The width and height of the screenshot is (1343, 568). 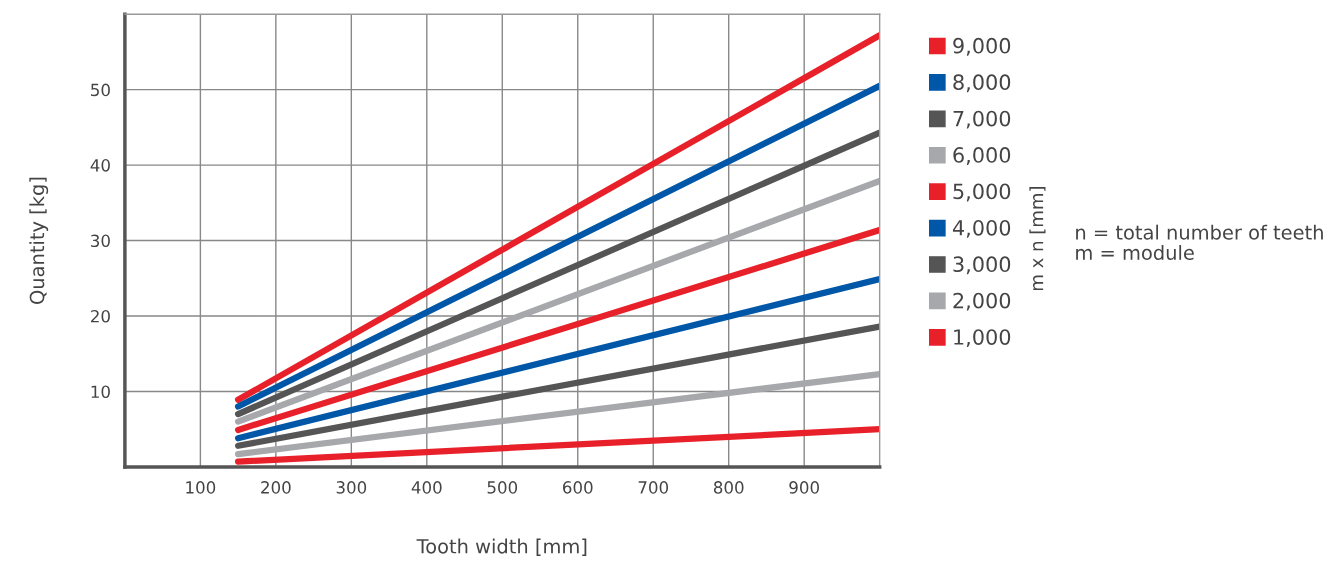 What do you see at coordinates (982, 338) in the screenshot?
I see `legend-label: 1,000` at bounding box center [982, 338].